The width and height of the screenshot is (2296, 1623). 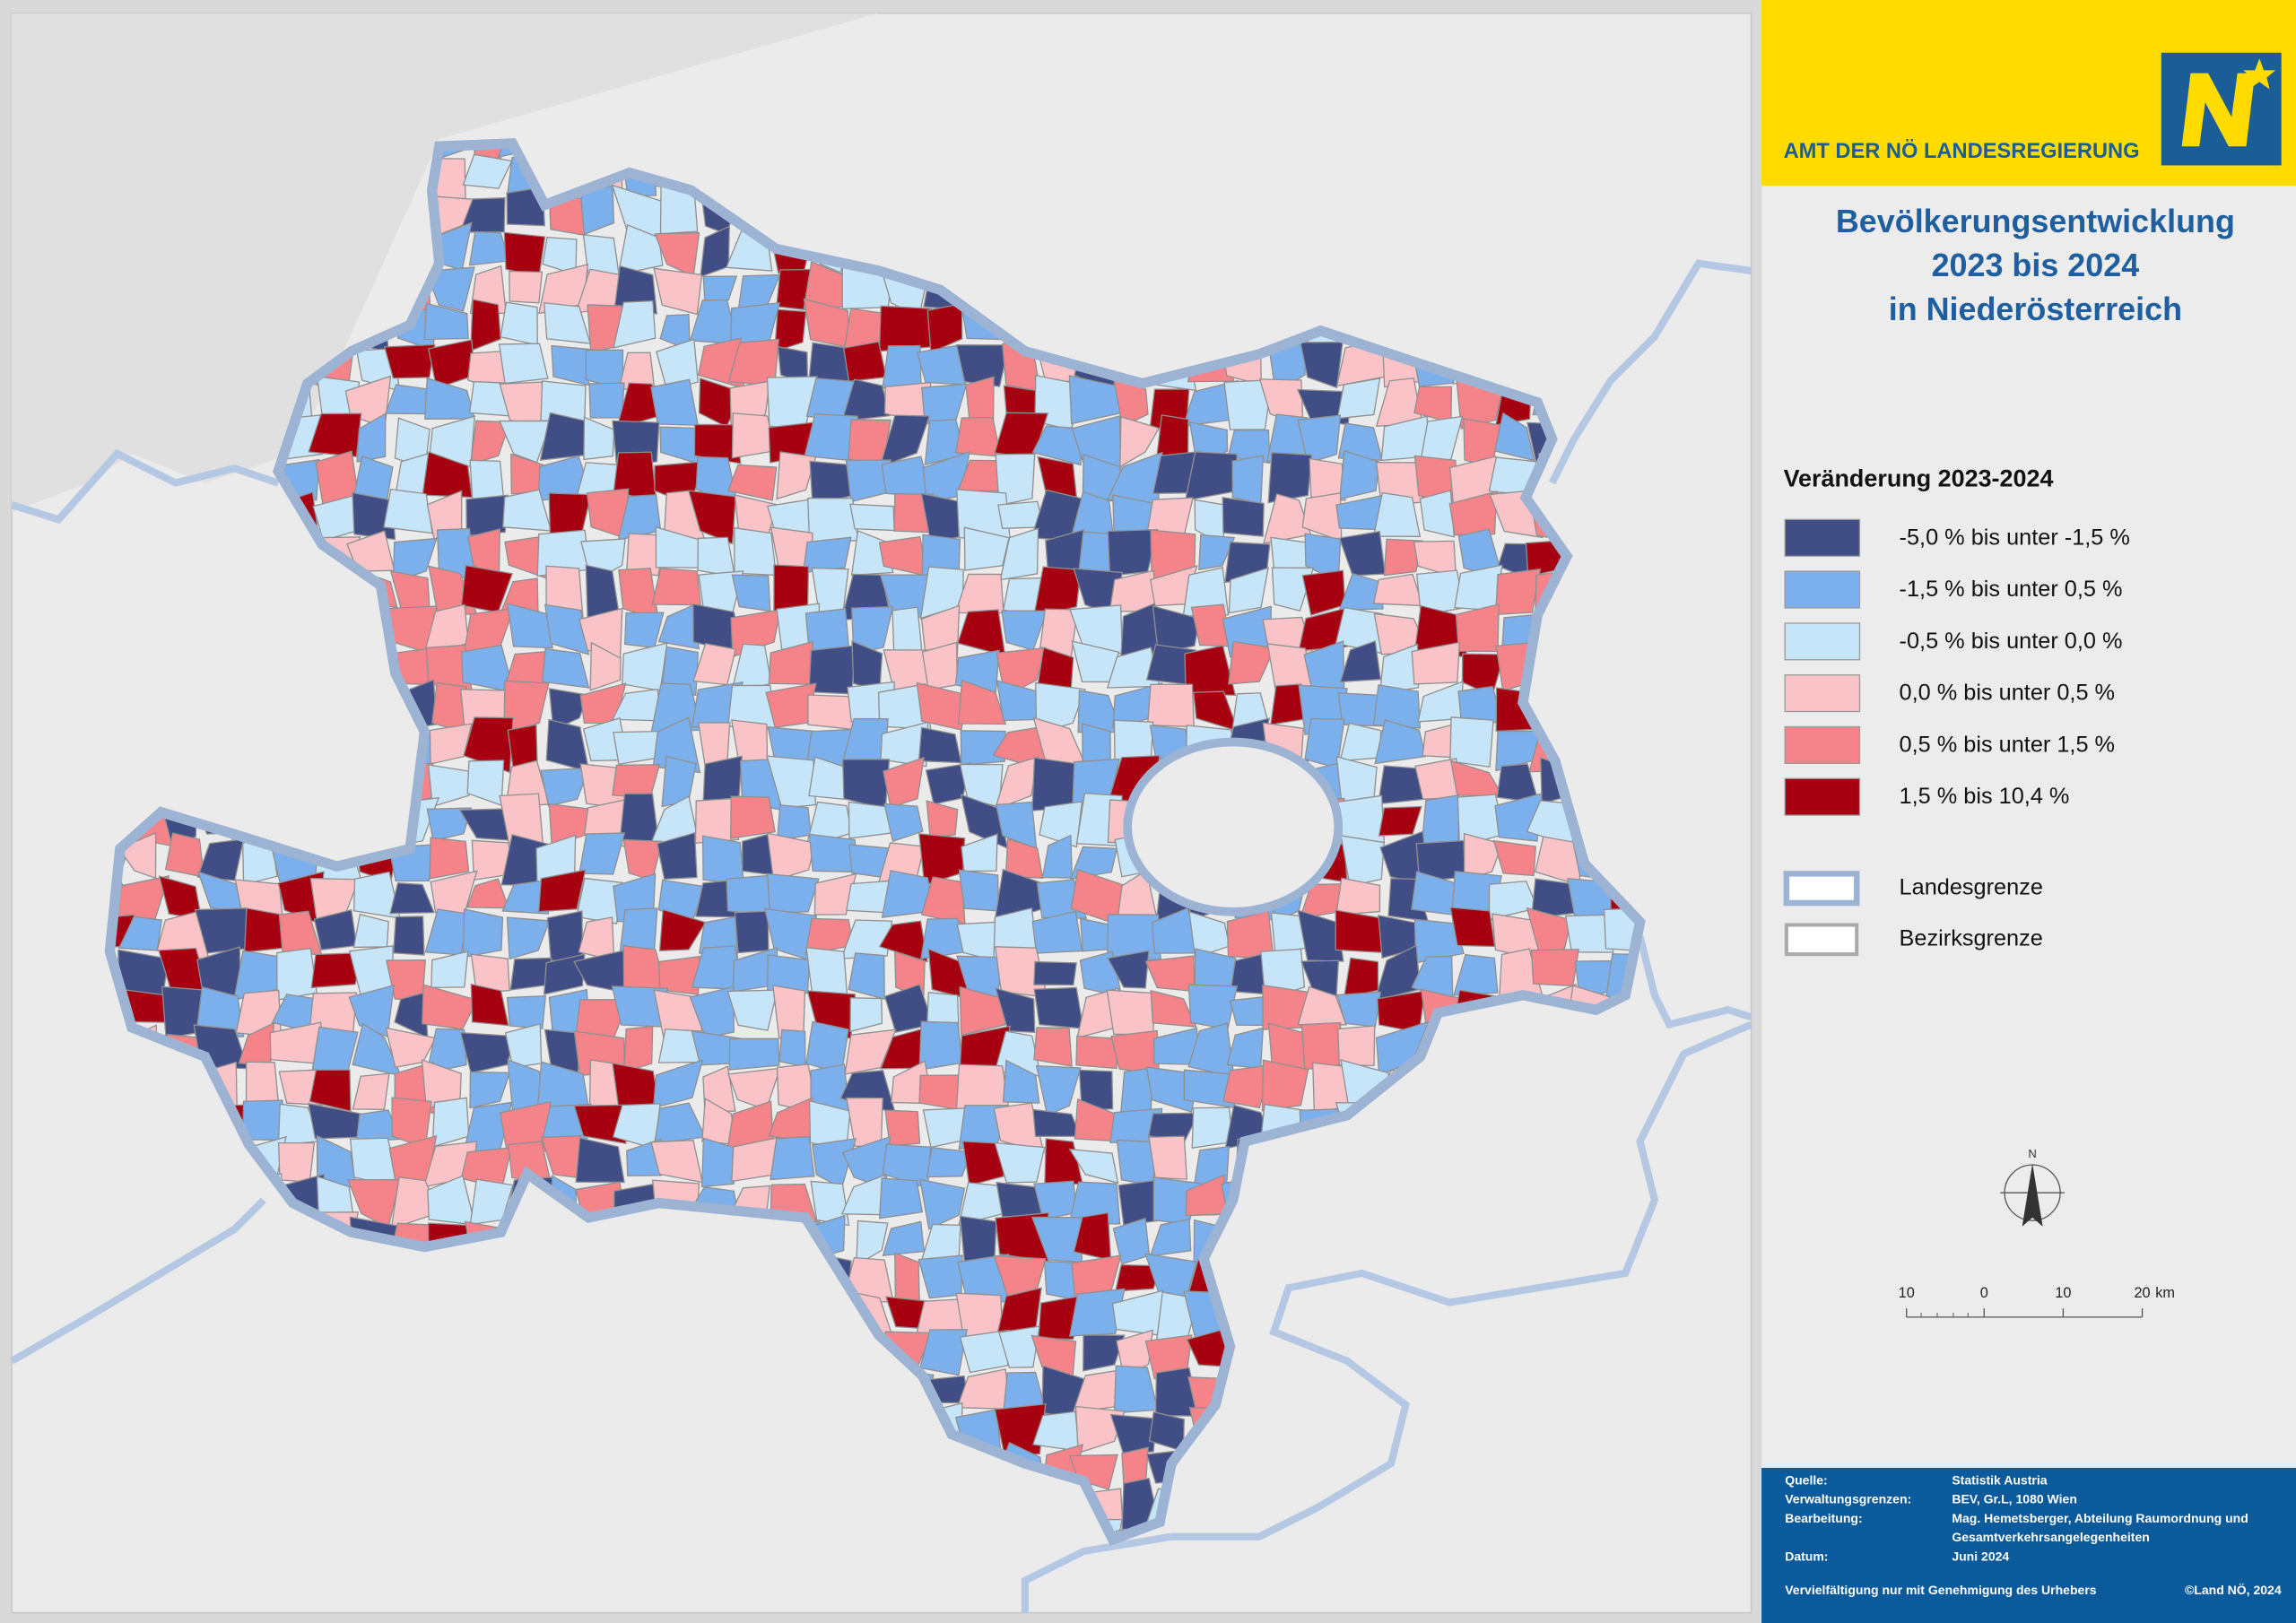 I want to click on legend-label: Bezirksgrenze, so click(x=1971, y=937).